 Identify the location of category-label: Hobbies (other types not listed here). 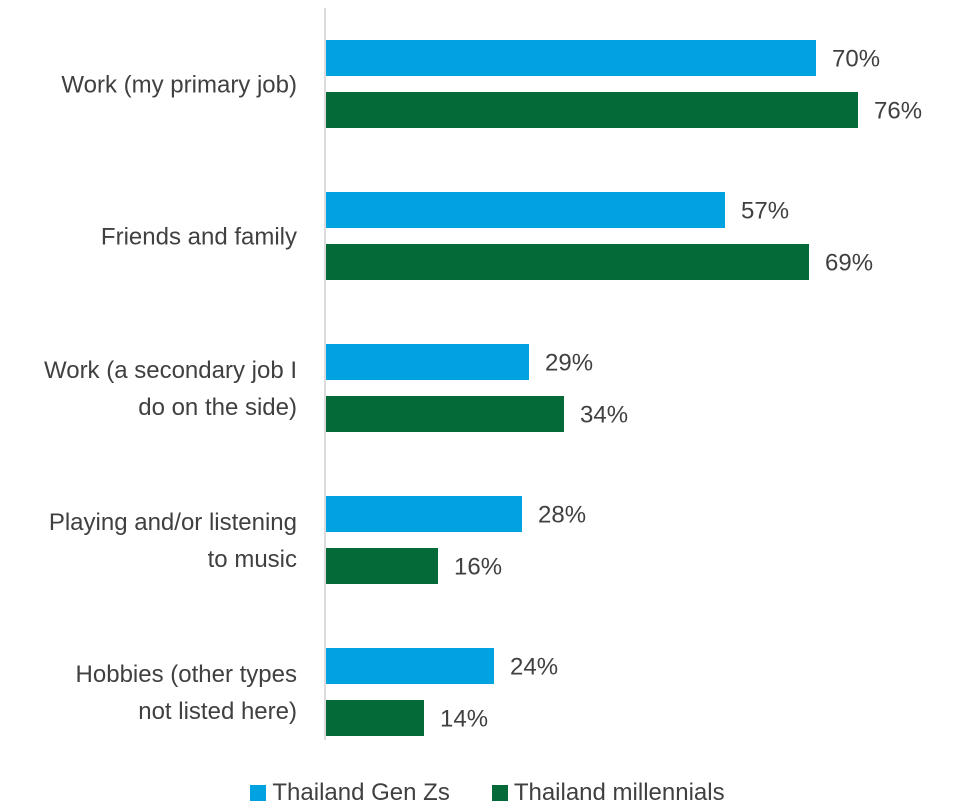
(186, 693).